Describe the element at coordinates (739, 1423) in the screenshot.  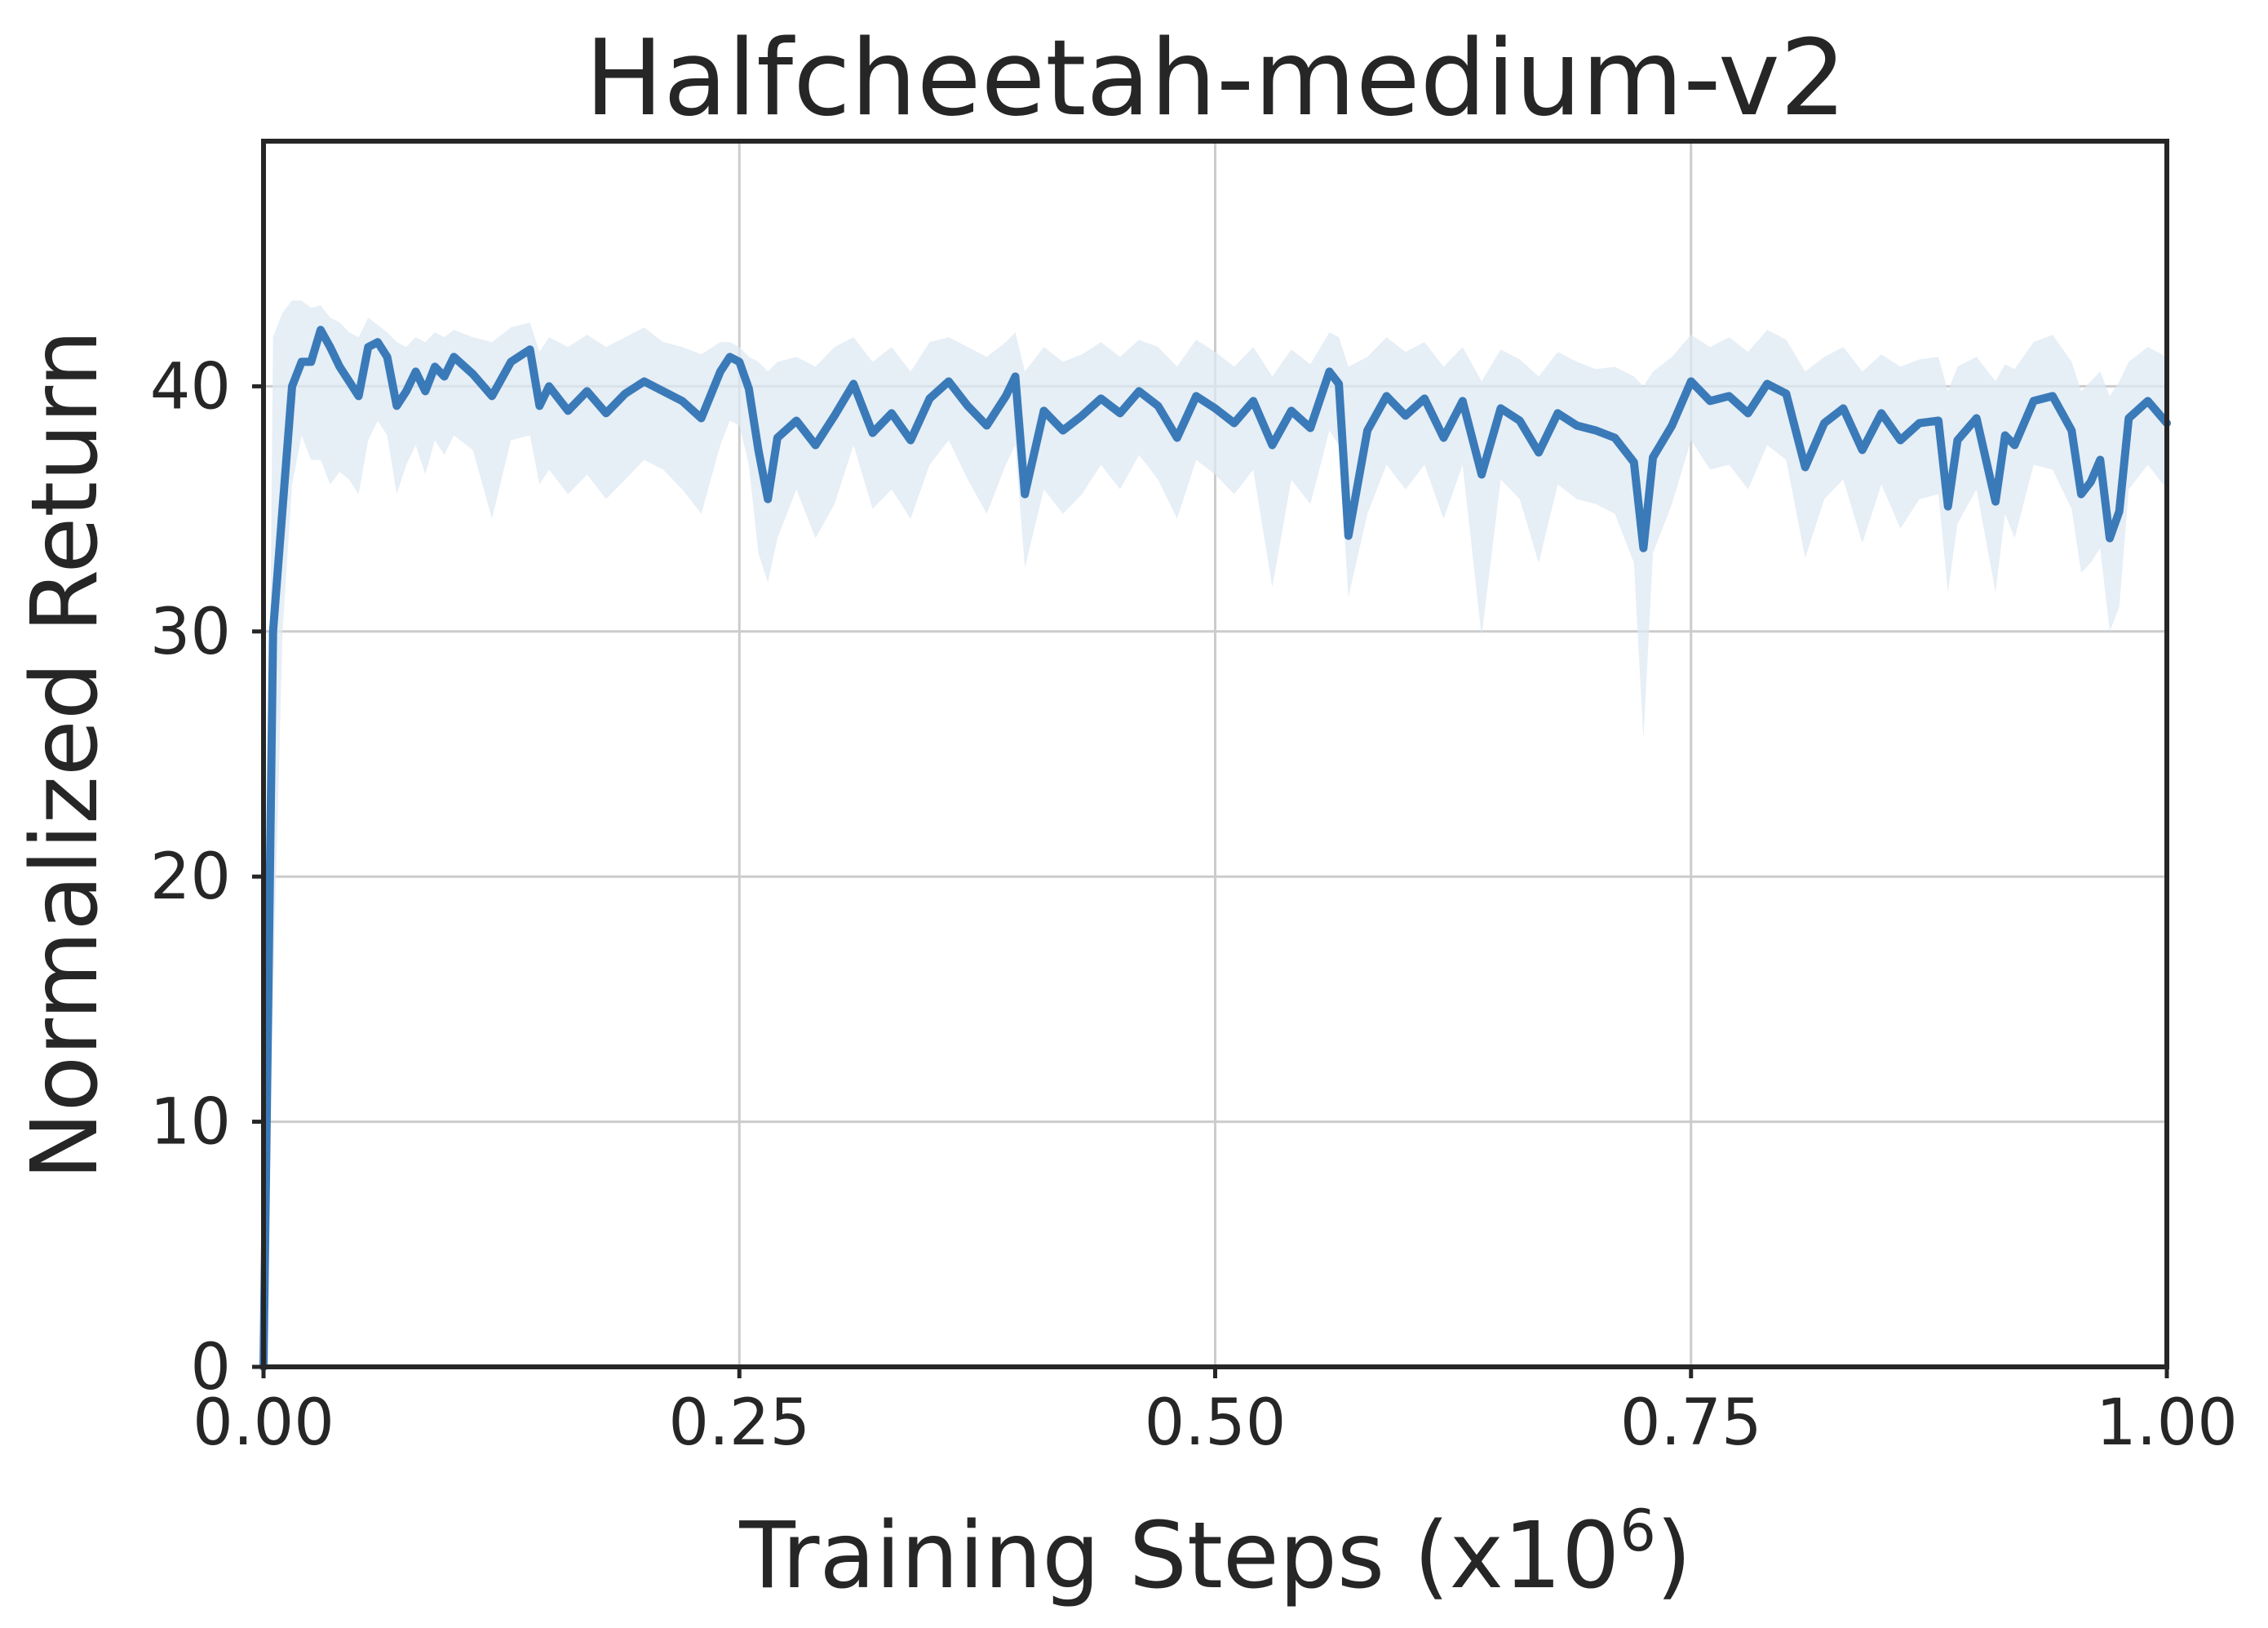
I see `x-tick-label: 0.25` at that location.